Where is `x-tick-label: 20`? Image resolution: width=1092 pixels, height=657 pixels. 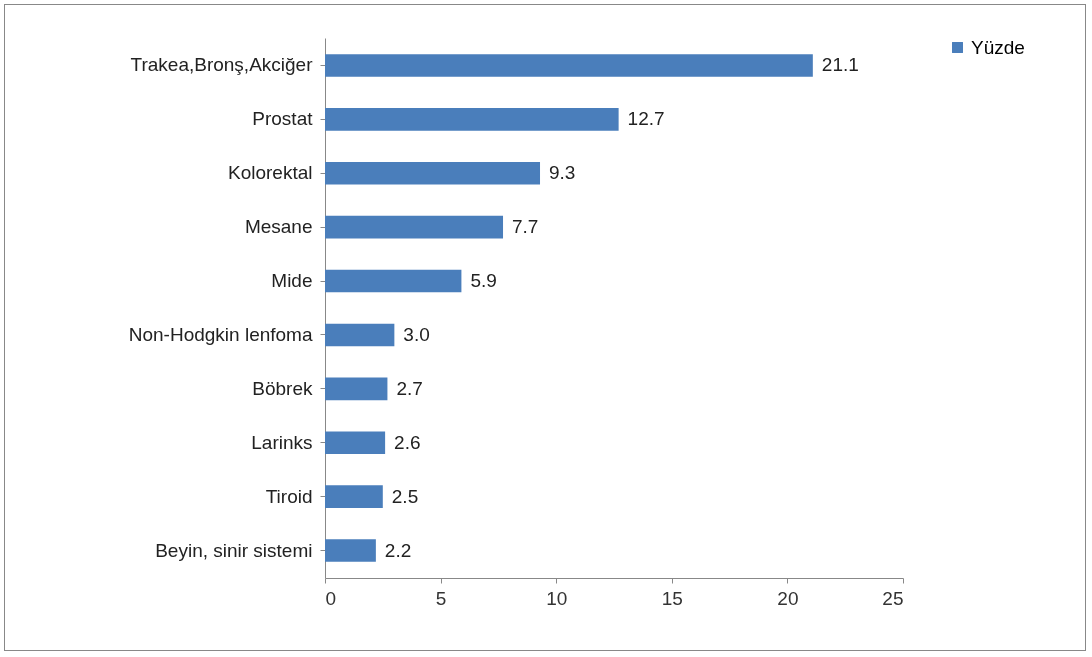 x-tick-label: 20 is located at coordinates (788, 598).